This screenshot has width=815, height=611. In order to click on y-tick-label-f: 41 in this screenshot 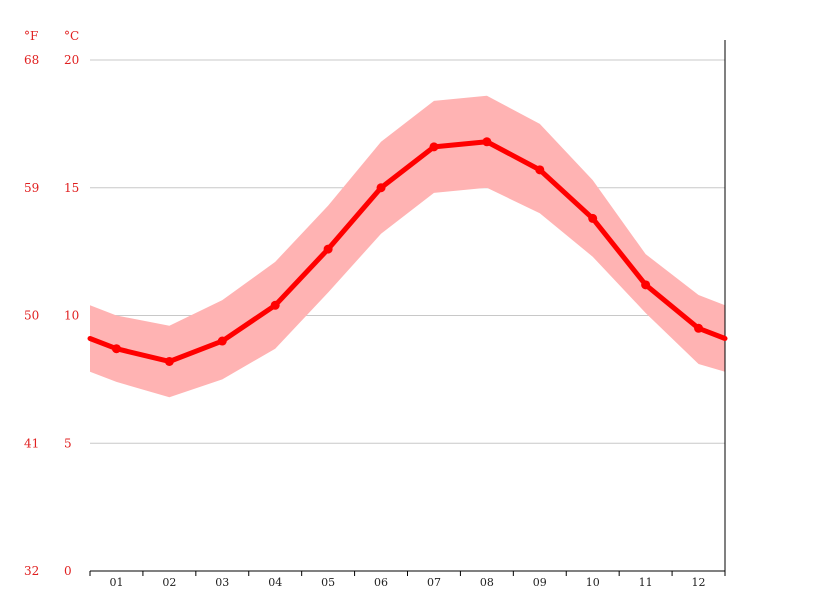, I will do `click(31, 443)`.